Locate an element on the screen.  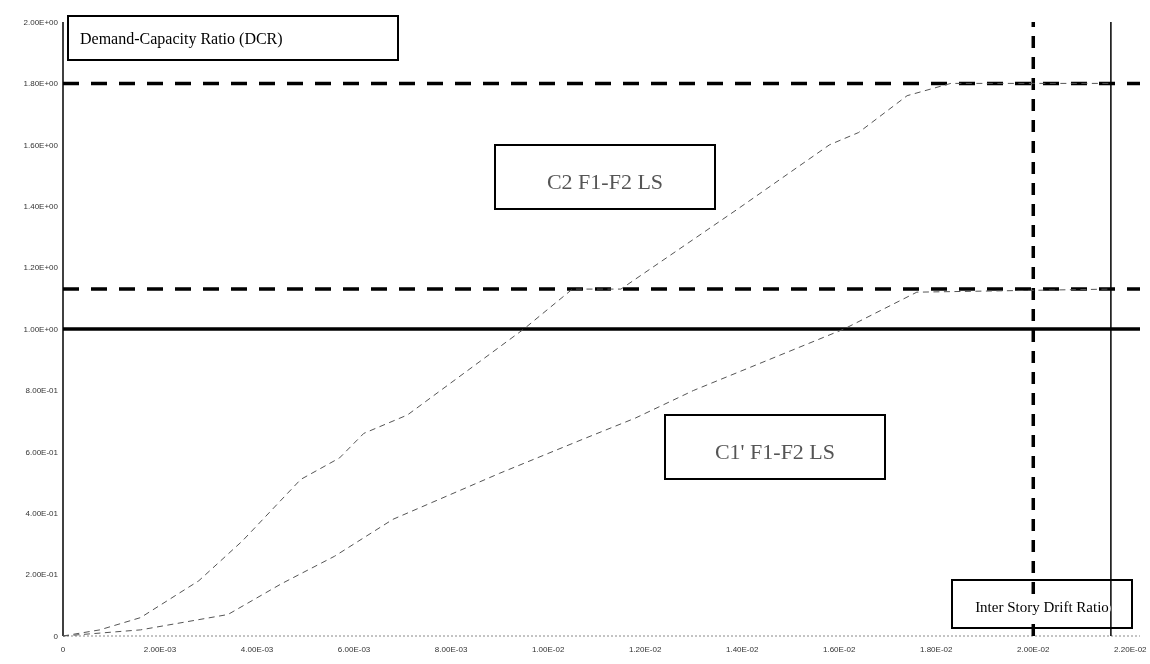
y-tick-label: 1.60E+00 is located at coordinates (41, 145).